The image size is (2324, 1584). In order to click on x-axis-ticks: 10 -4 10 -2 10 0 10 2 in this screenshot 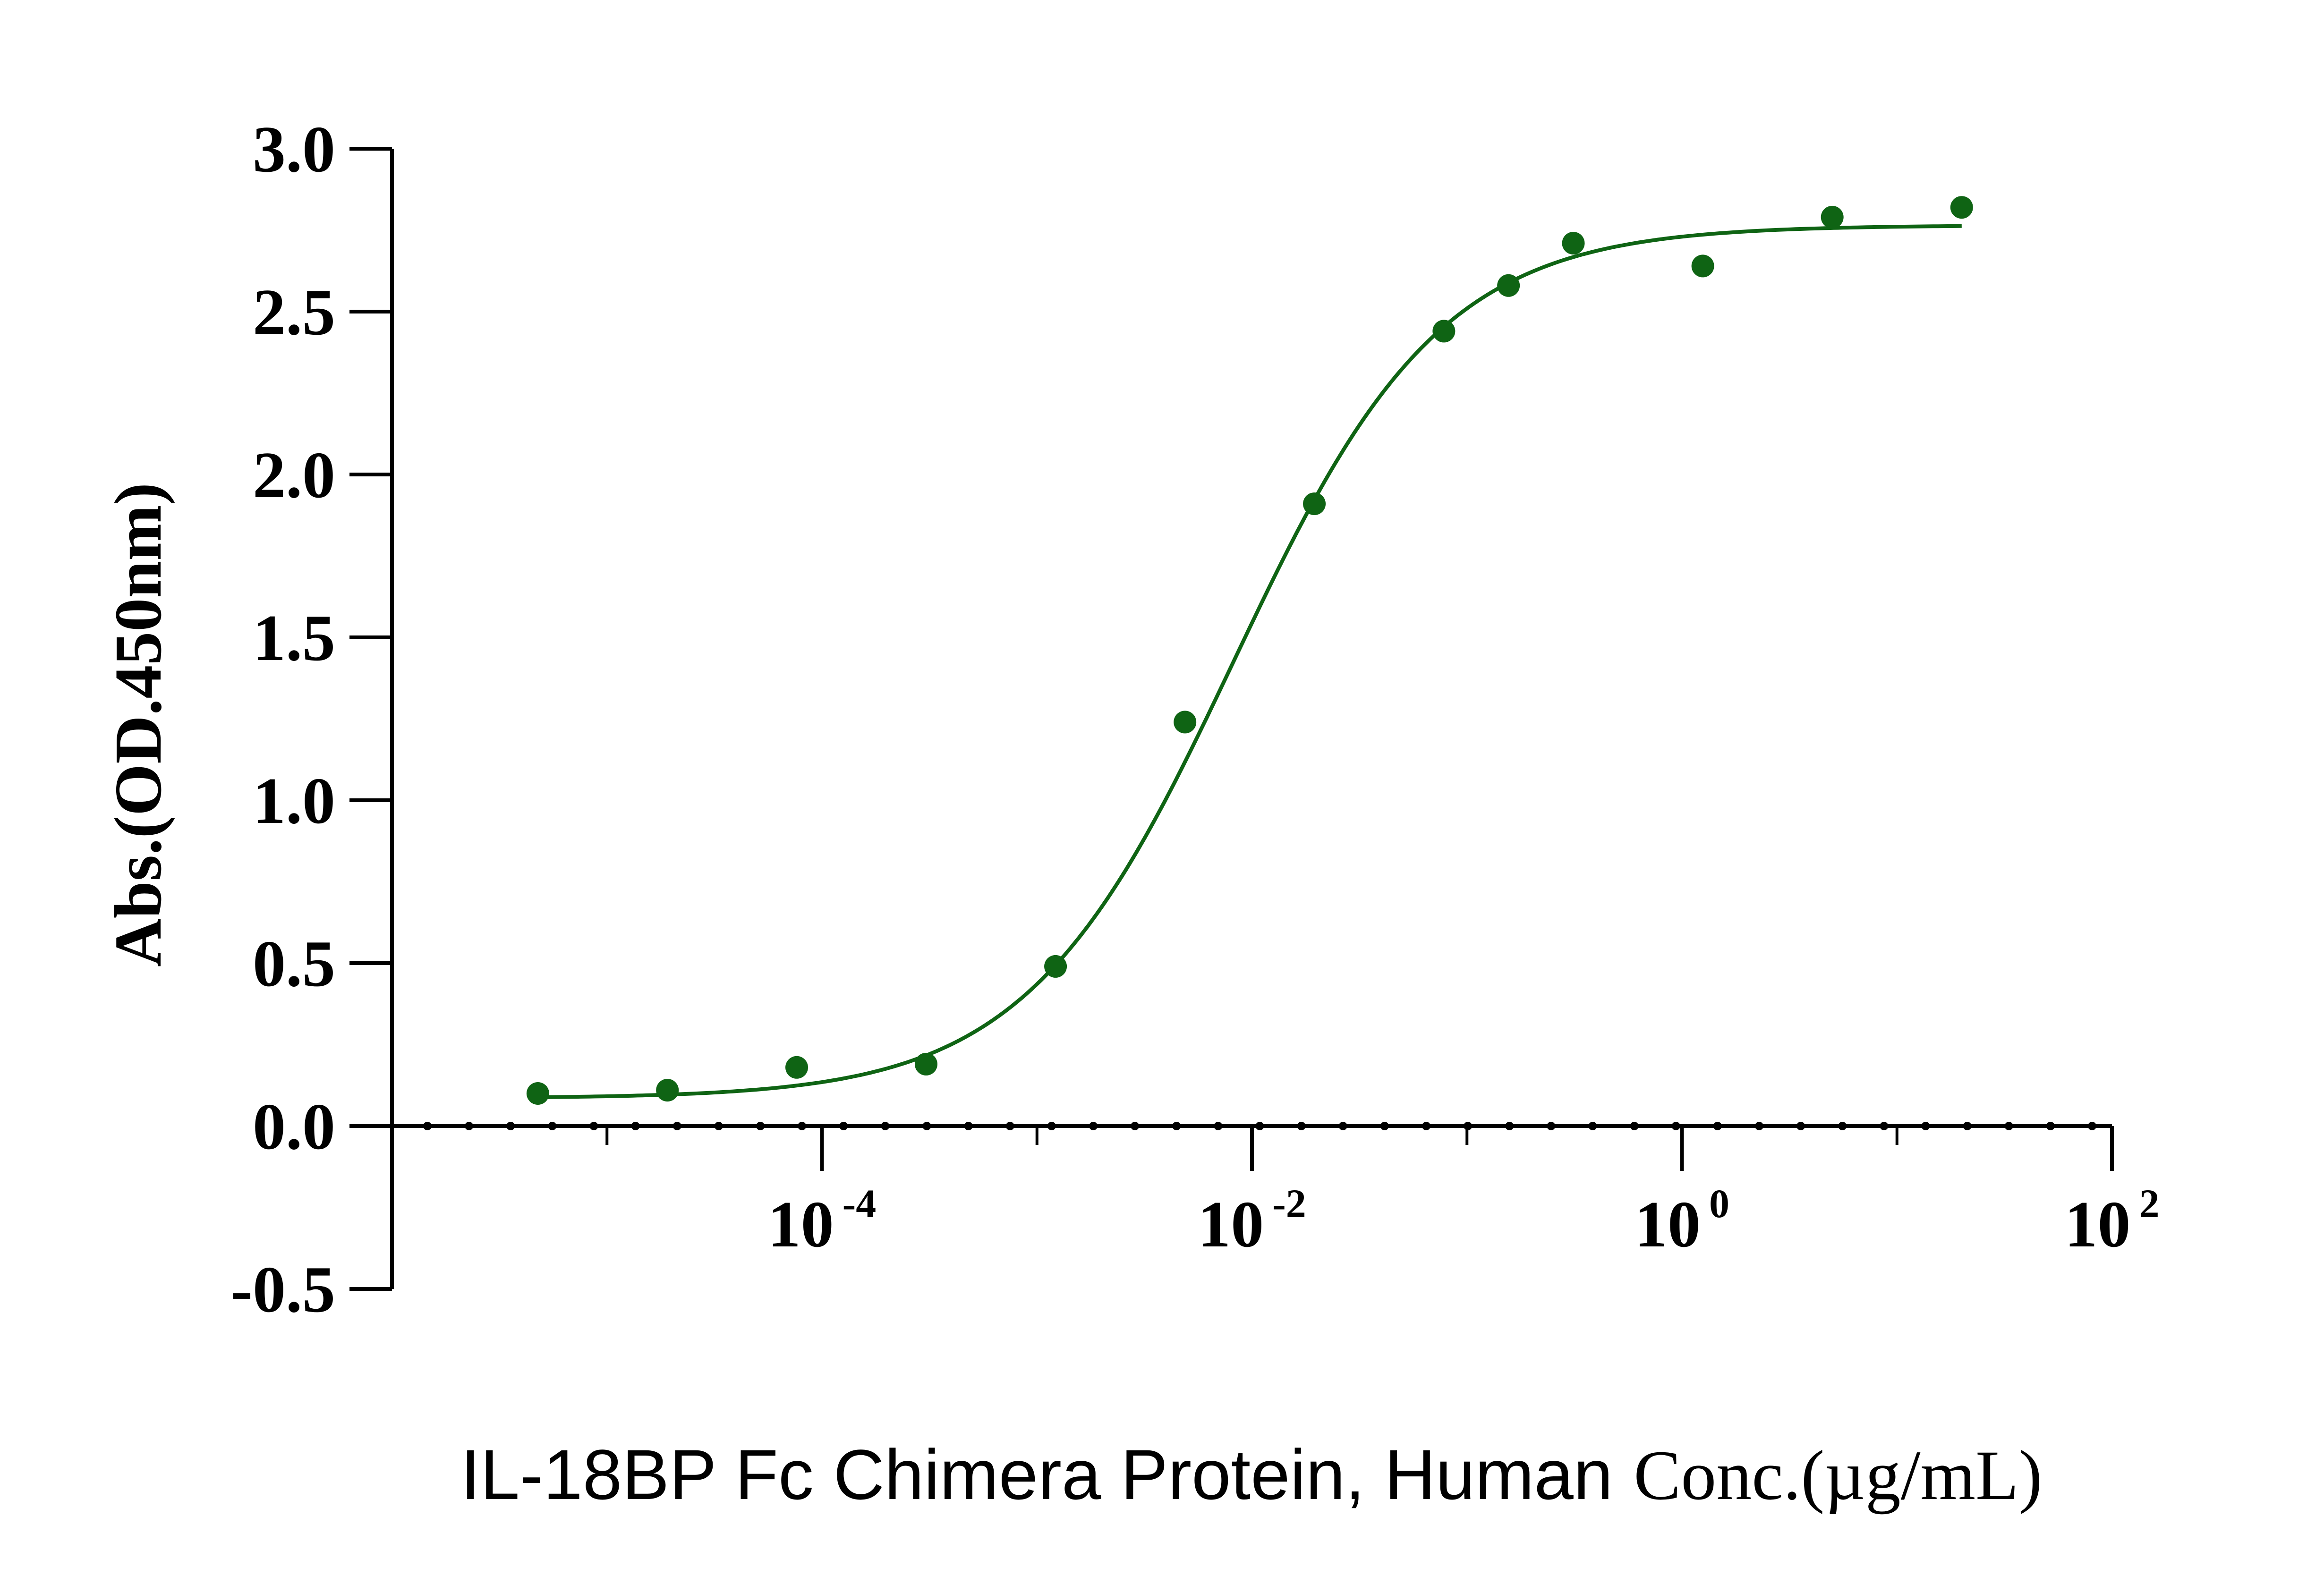, I will do `click(1276, 1193)`.